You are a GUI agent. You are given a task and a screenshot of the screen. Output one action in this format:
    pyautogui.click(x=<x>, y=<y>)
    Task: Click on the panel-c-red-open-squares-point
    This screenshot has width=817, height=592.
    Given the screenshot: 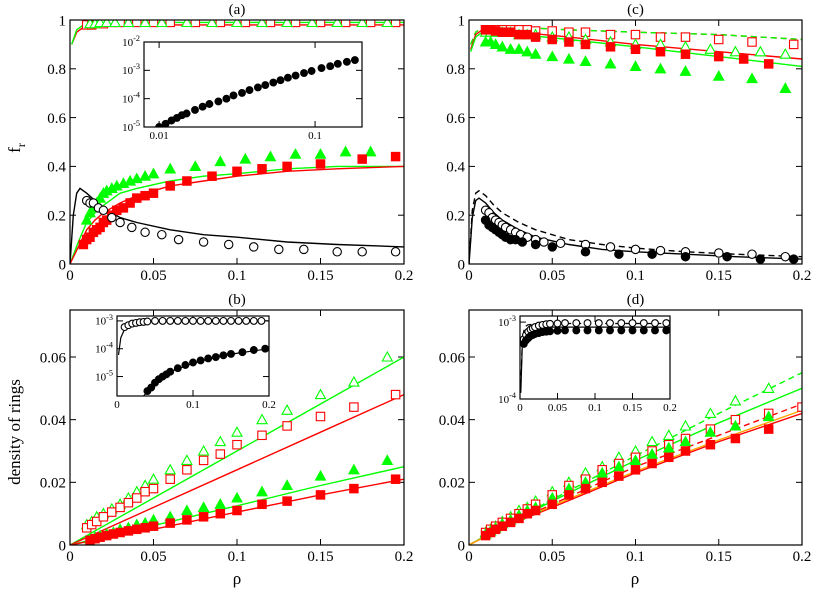 What is the action you would take?
    pyautogui.click(x=793, y=44)
    